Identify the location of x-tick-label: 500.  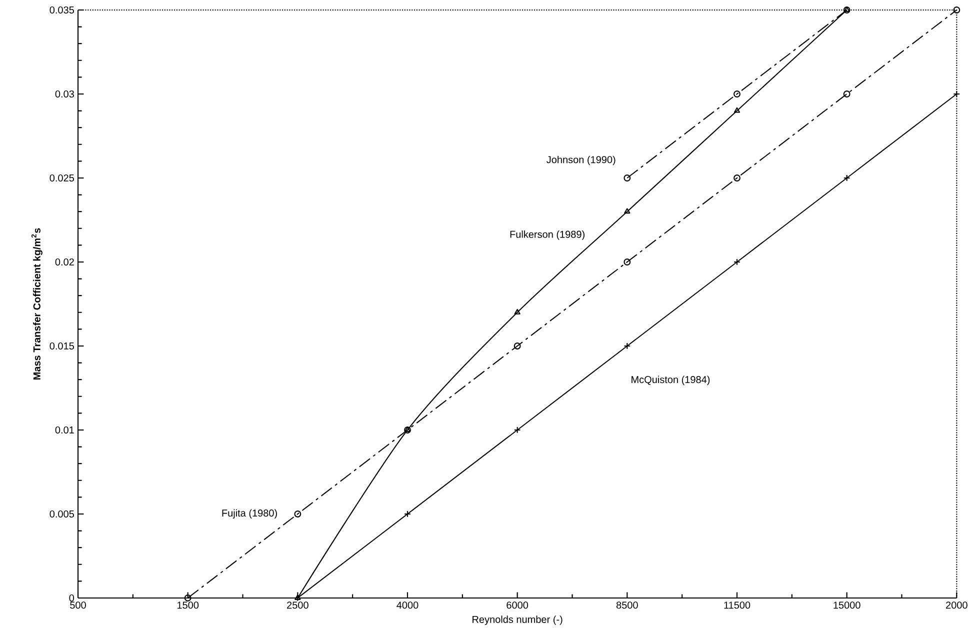
(78, 605).